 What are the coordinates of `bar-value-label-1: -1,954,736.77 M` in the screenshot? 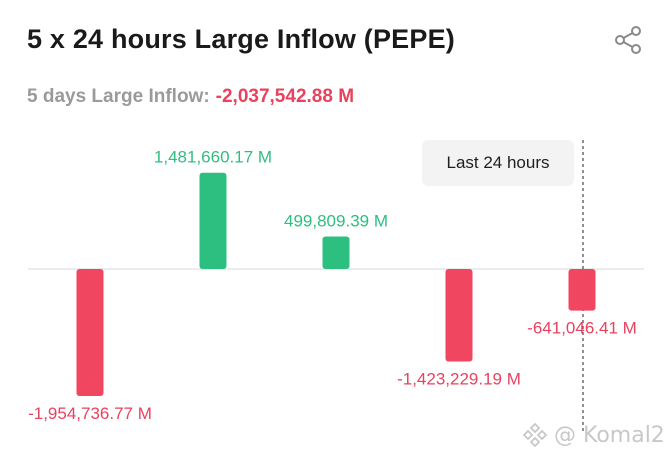 It's located at (90, 413).